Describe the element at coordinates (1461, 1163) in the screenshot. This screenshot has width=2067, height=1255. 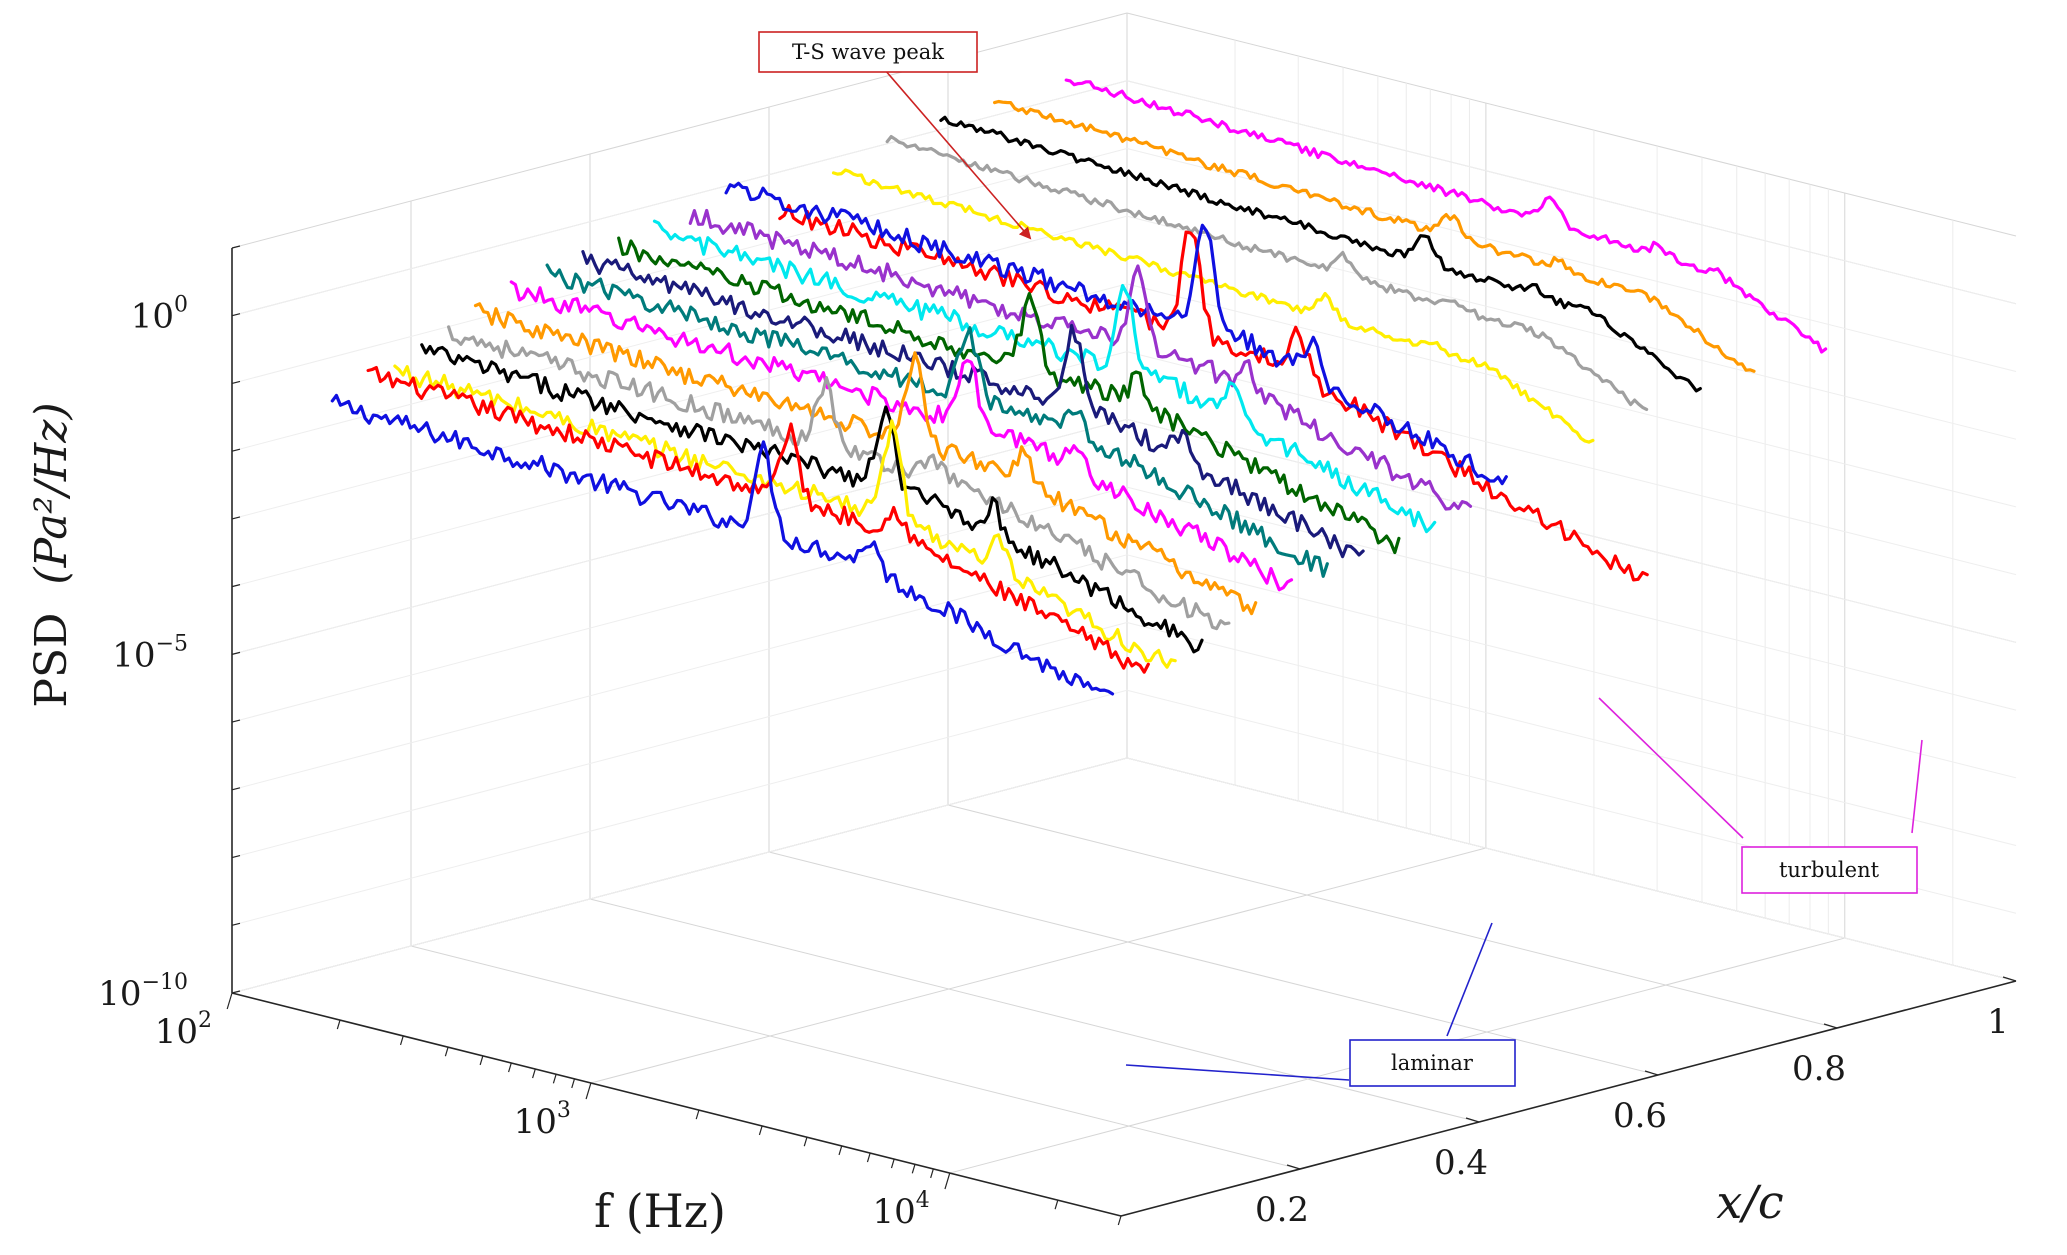
I see `y-tick-label: 0.4` at that location.